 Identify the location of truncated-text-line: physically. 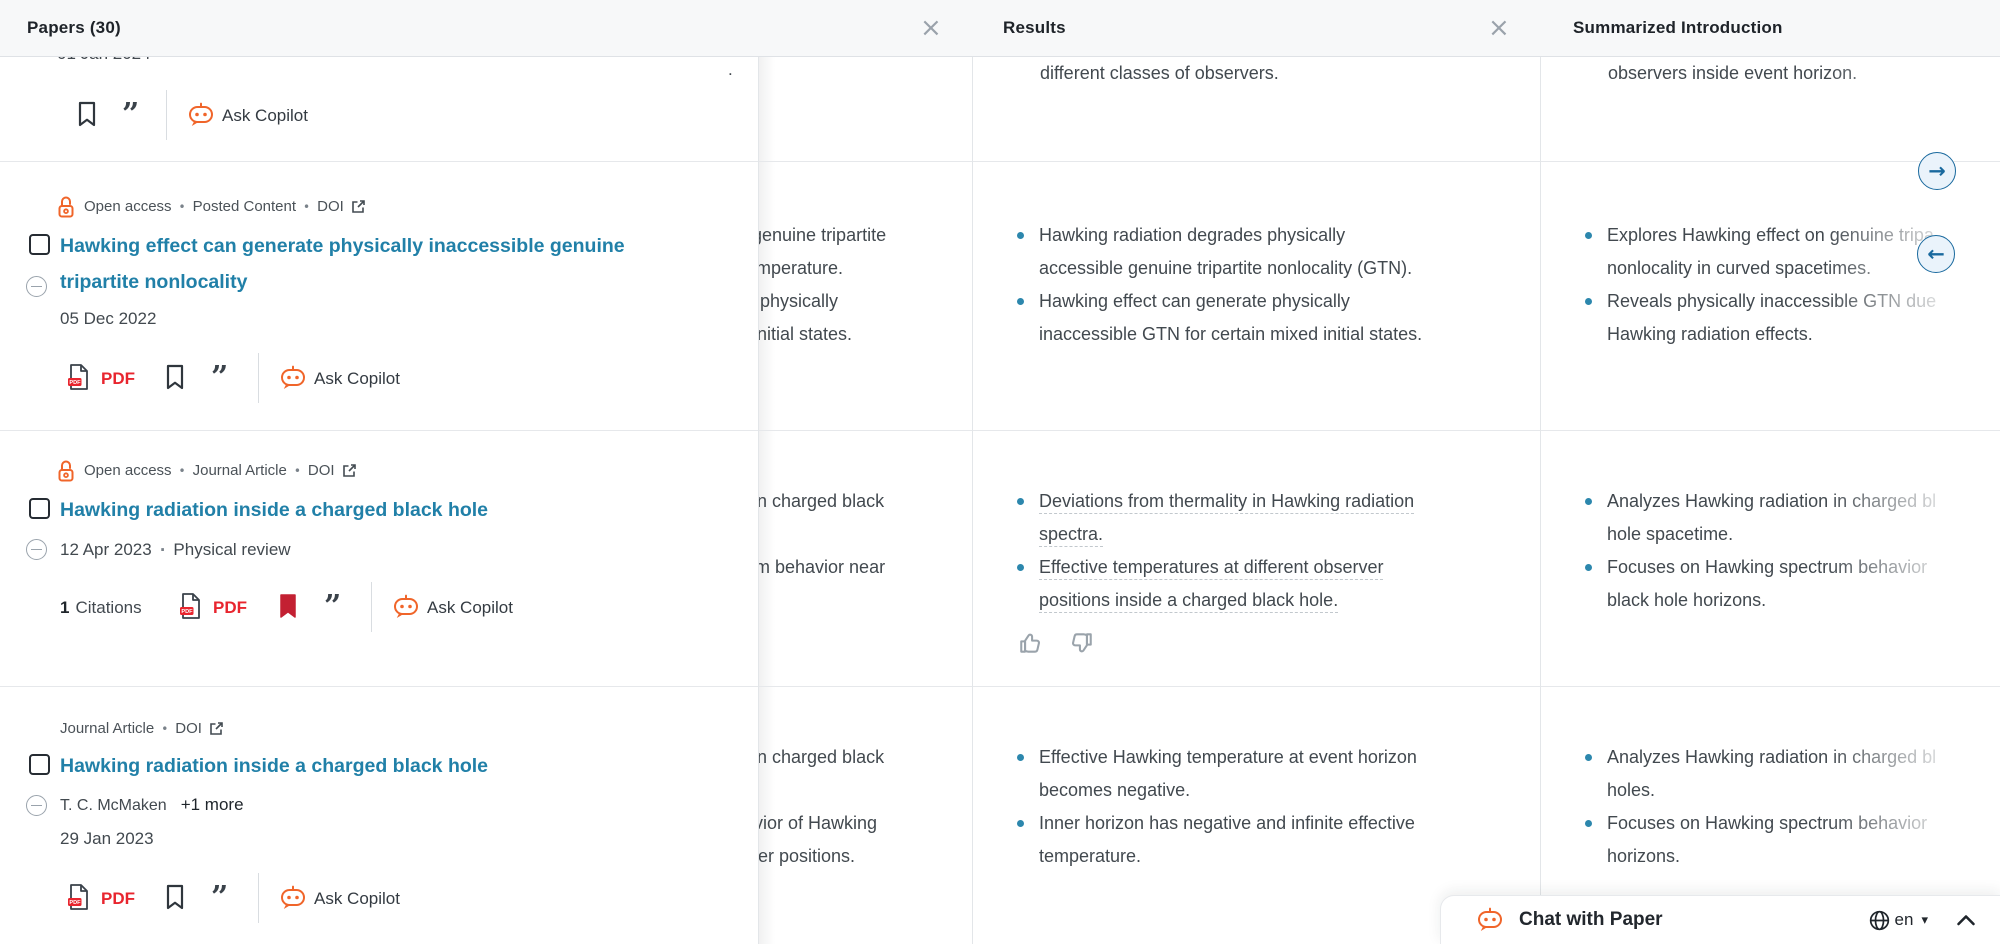
(799, 301).